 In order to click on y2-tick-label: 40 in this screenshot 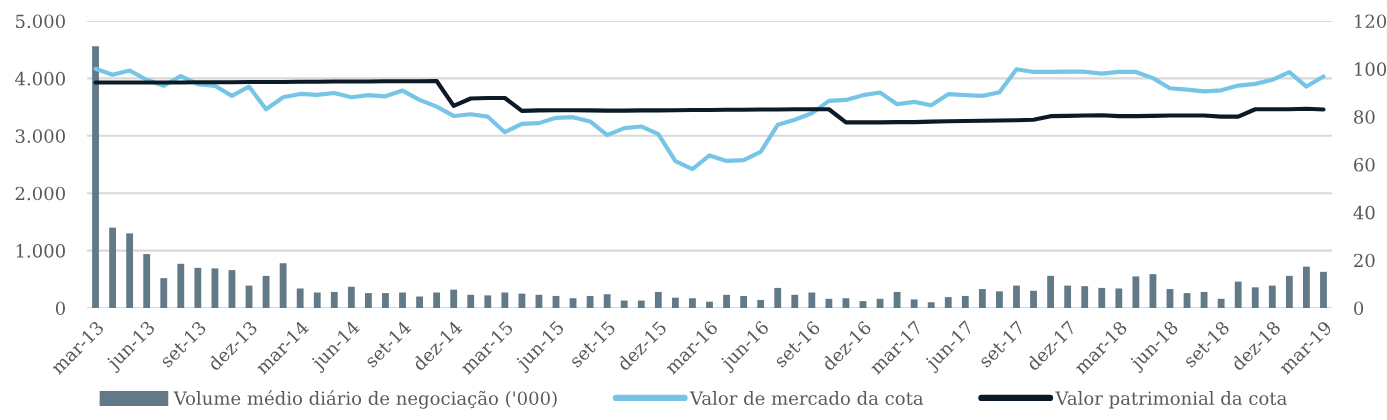, I will do `click(1364, 212)`.